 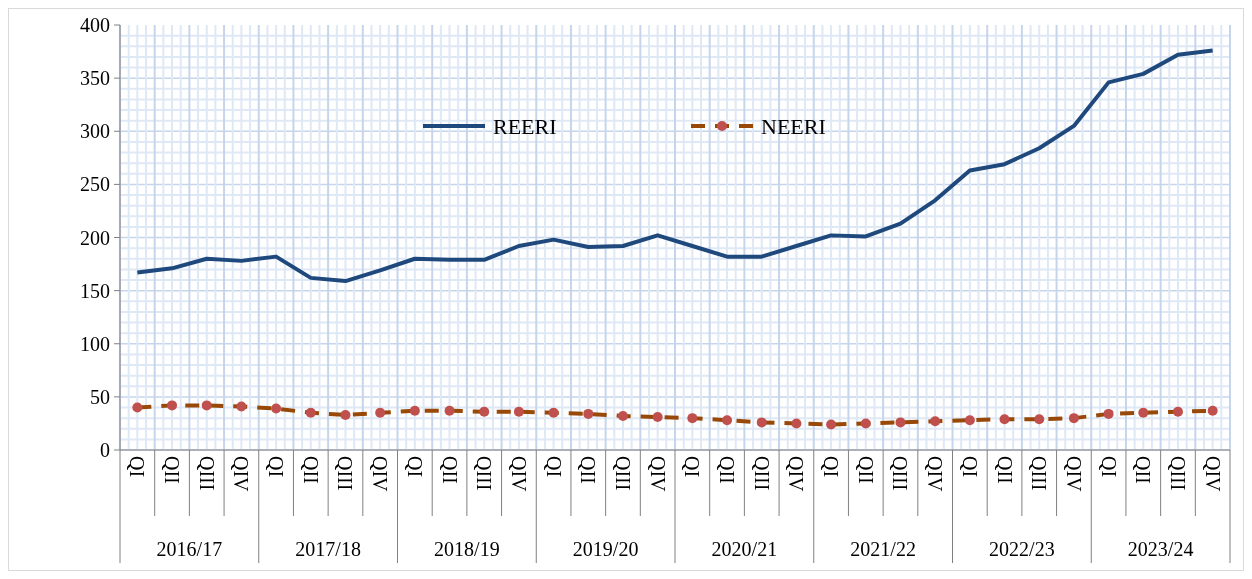 What do you see at coordinates (467, 549) in the screenshot?
I see `text: 2018/19` at bounding box center [467, 549].